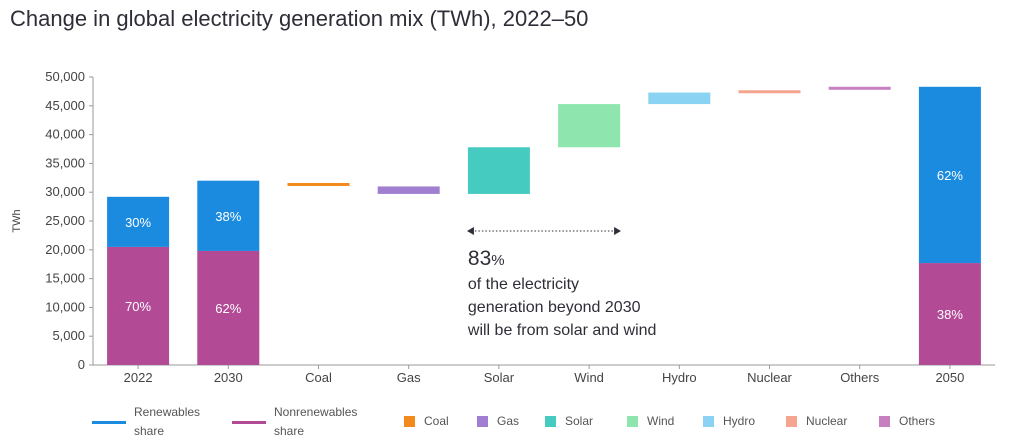 The width and height of the screenshot is (1024, 445). What do you see at coordinates (679, 98) in the screenshot?
I see `bar-change-hydro` at bounding box center [679, 98].